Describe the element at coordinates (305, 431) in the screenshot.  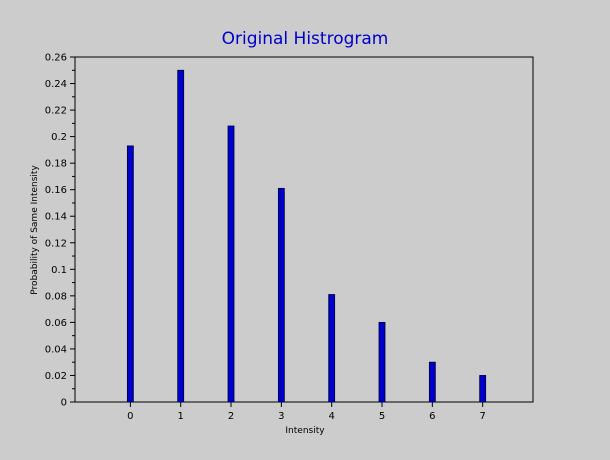
I see `x-axis-label: Intensity` at that location.